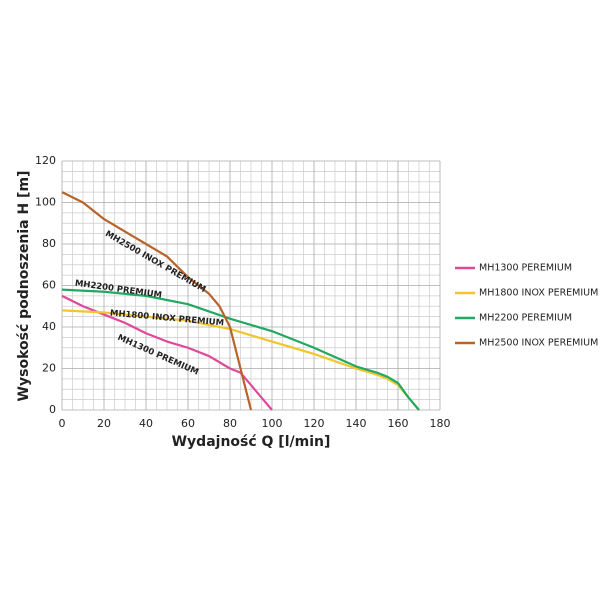  What do you see at coordinates (525, 268) in the screenshot?
I see `legend-label: MH1300 PEREMIUM` at bounding box center [525, 268].